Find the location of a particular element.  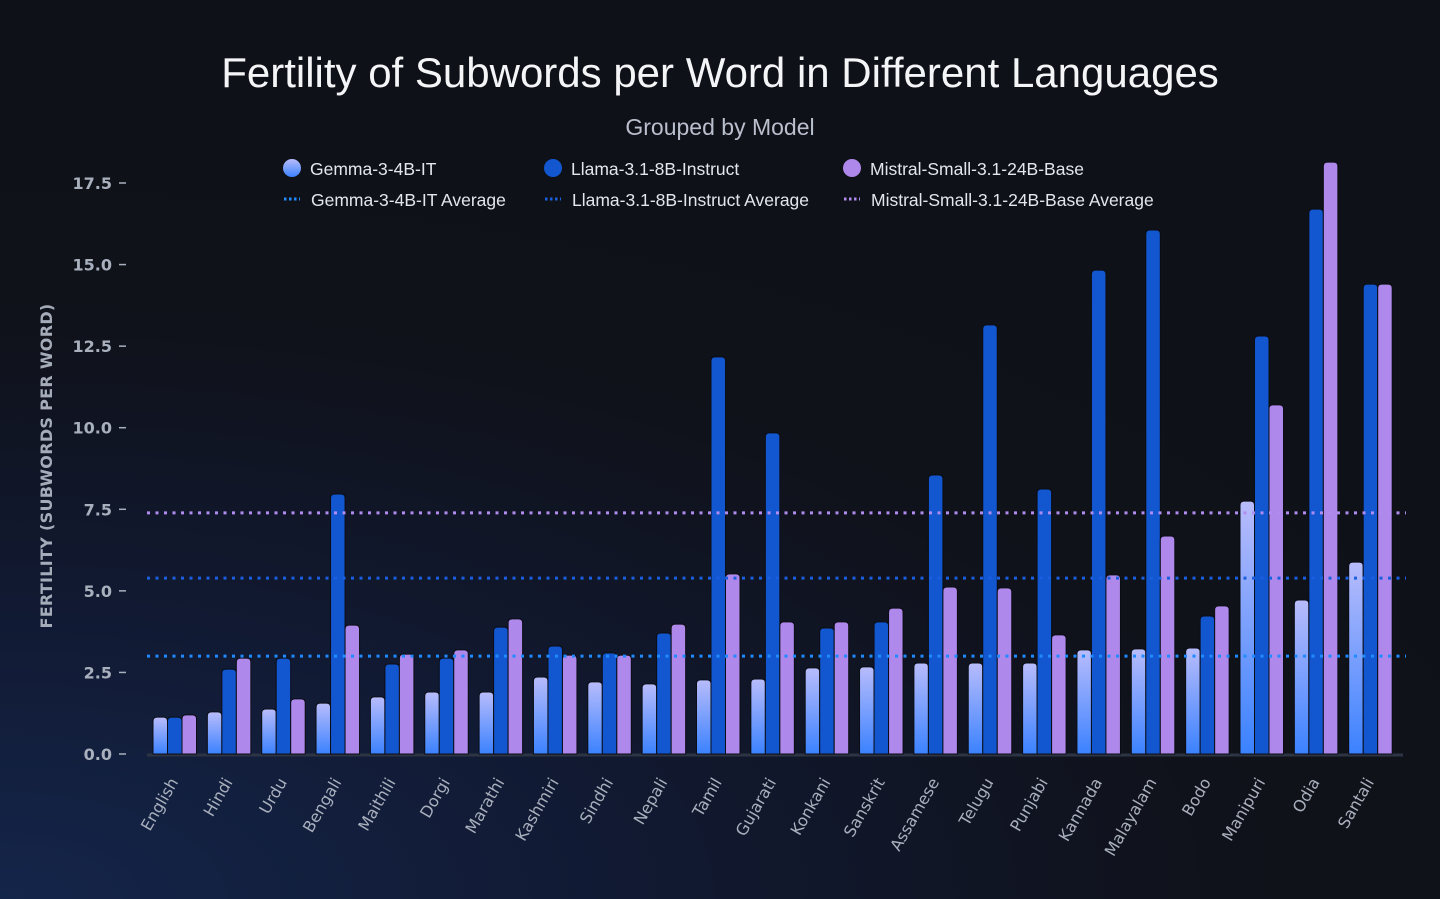

bar-llama-3-1-8b-instruct-english is located at coordinates (175, 735).